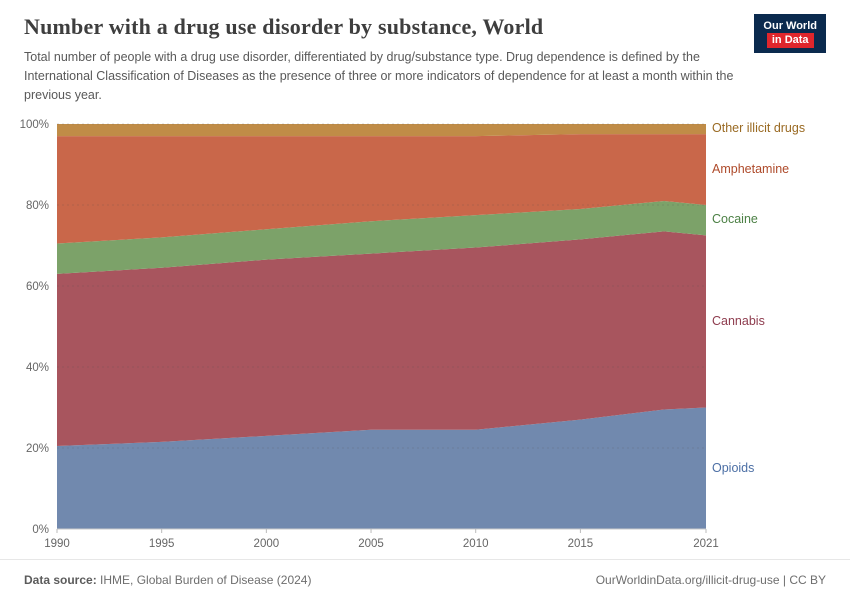 The height and width of the screenshot is (600, 850). I want to click on x-tick-label: 2005, so click(371, 544).